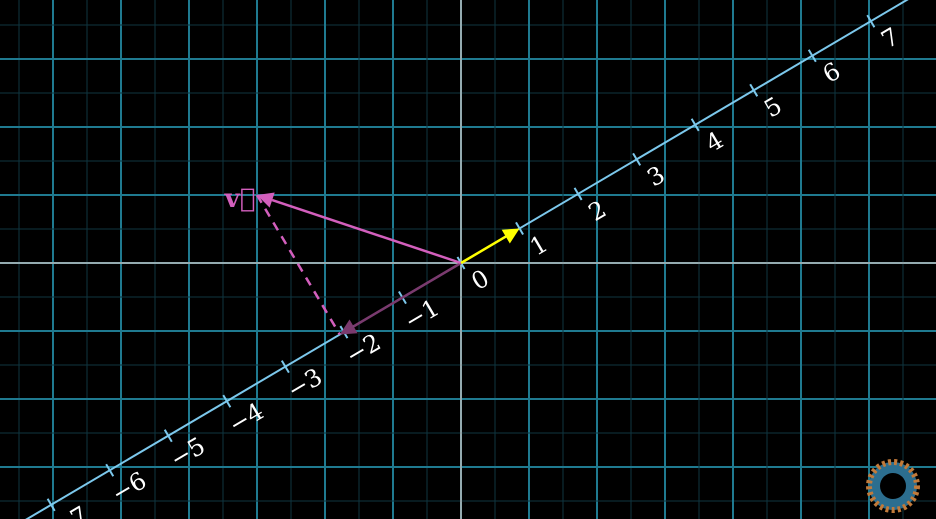  Describe the element at coordinates (366, 231) in the screenshot. I see `vector-v` at that location.